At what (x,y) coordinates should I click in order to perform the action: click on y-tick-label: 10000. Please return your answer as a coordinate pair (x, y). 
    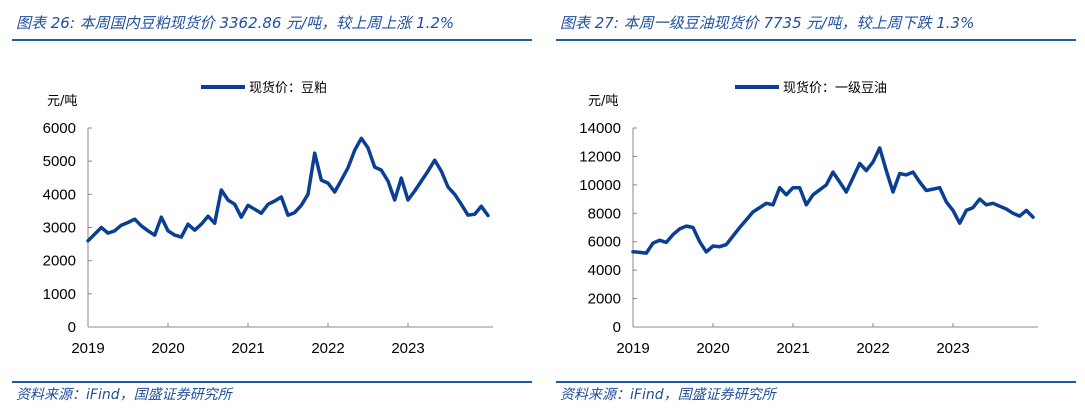
    Looking at the image, I should click on (600, 185).